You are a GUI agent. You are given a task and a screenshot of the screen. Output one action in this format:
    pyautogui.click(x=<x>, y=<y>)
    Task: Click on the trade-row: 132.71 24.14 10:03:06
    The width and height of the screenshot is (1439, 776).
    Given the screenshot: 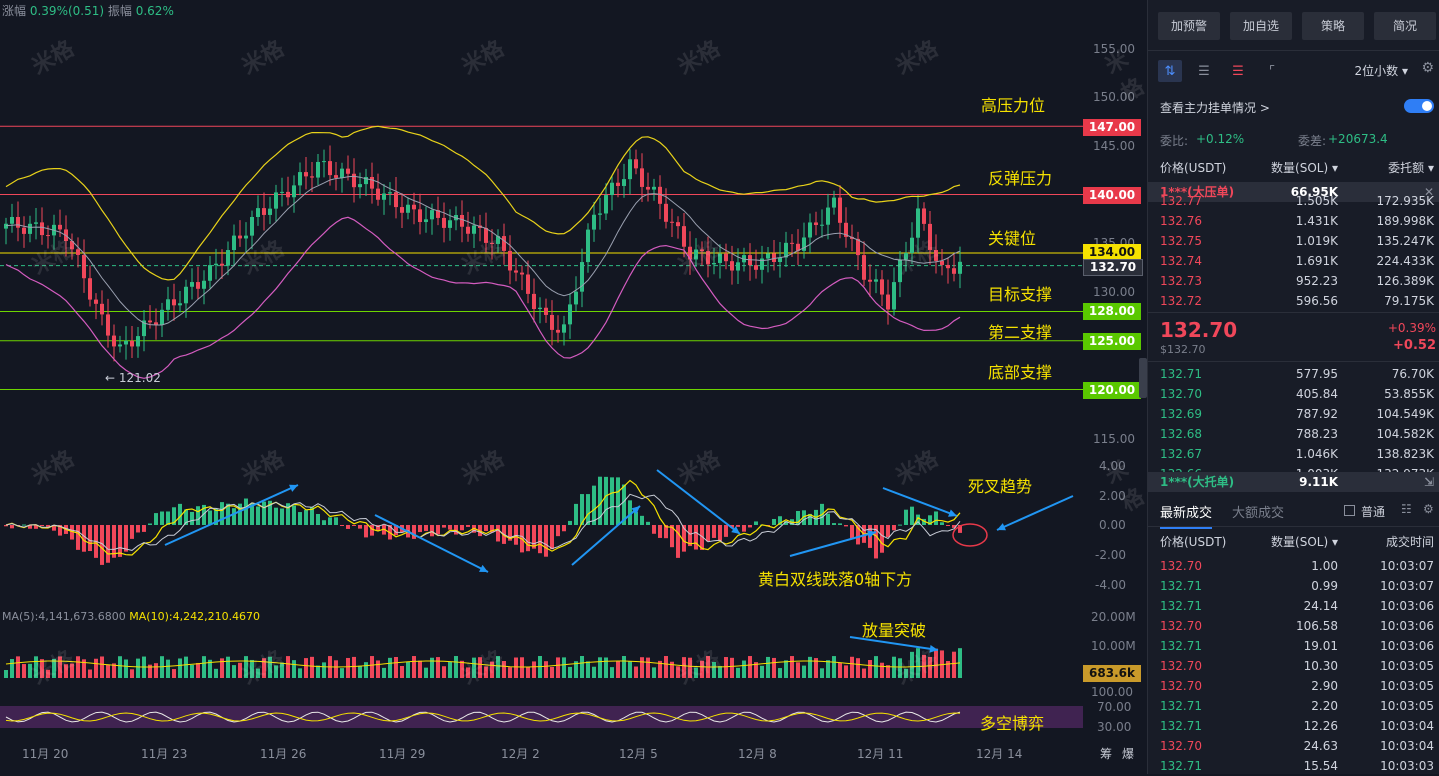 What is the action you would take?
    pyautogui.click(x=1293, y=606)
    